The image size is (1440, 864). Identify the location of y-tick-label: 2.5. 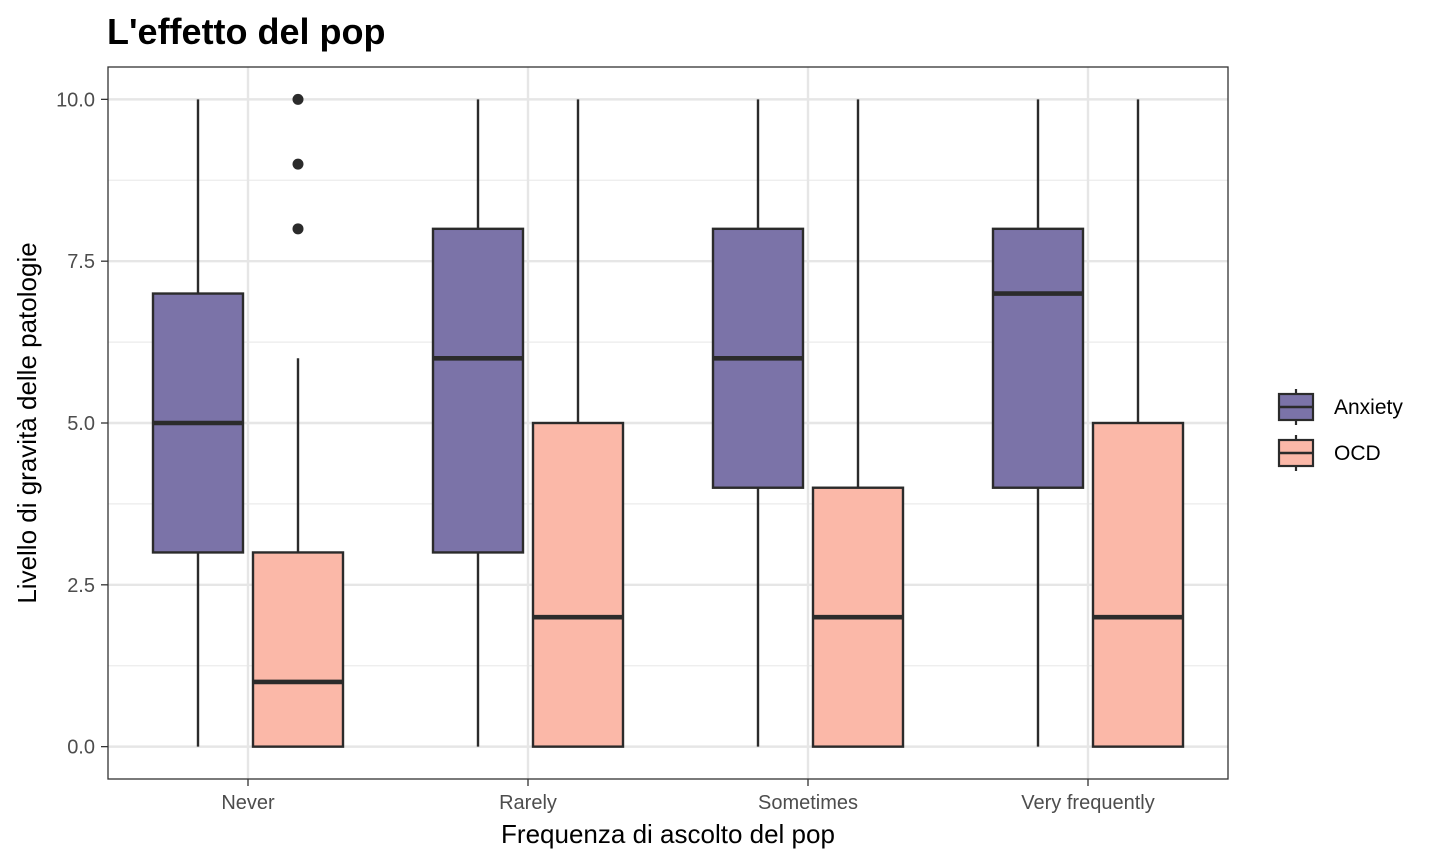
(81, 586).